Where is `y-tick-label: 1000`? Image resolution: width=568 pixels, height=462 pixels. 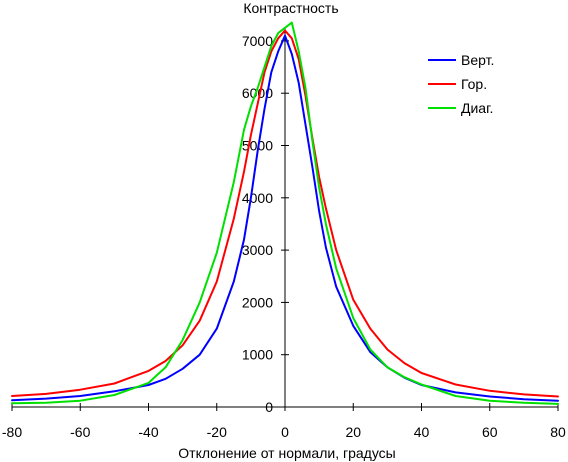 y-tick-label: 1000 is located at coordinates (257, 355).